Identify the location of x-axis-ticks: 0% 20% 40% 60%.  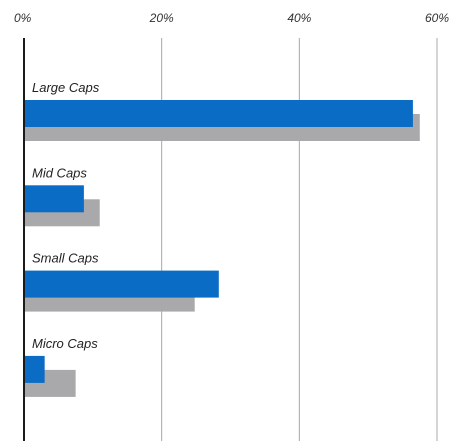
(231, 18).